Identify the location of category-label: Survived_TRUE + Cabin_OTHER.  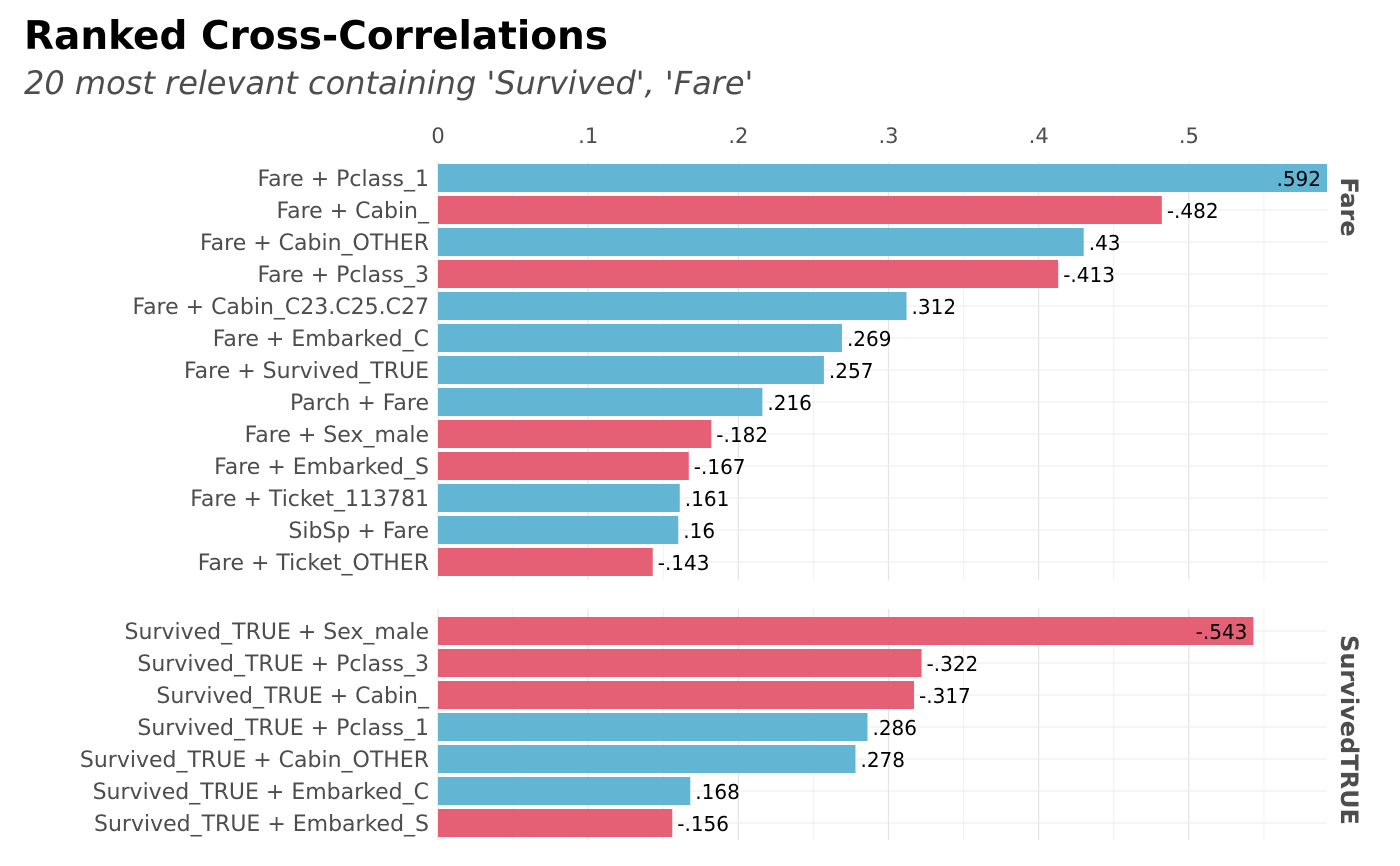
(254, 760).